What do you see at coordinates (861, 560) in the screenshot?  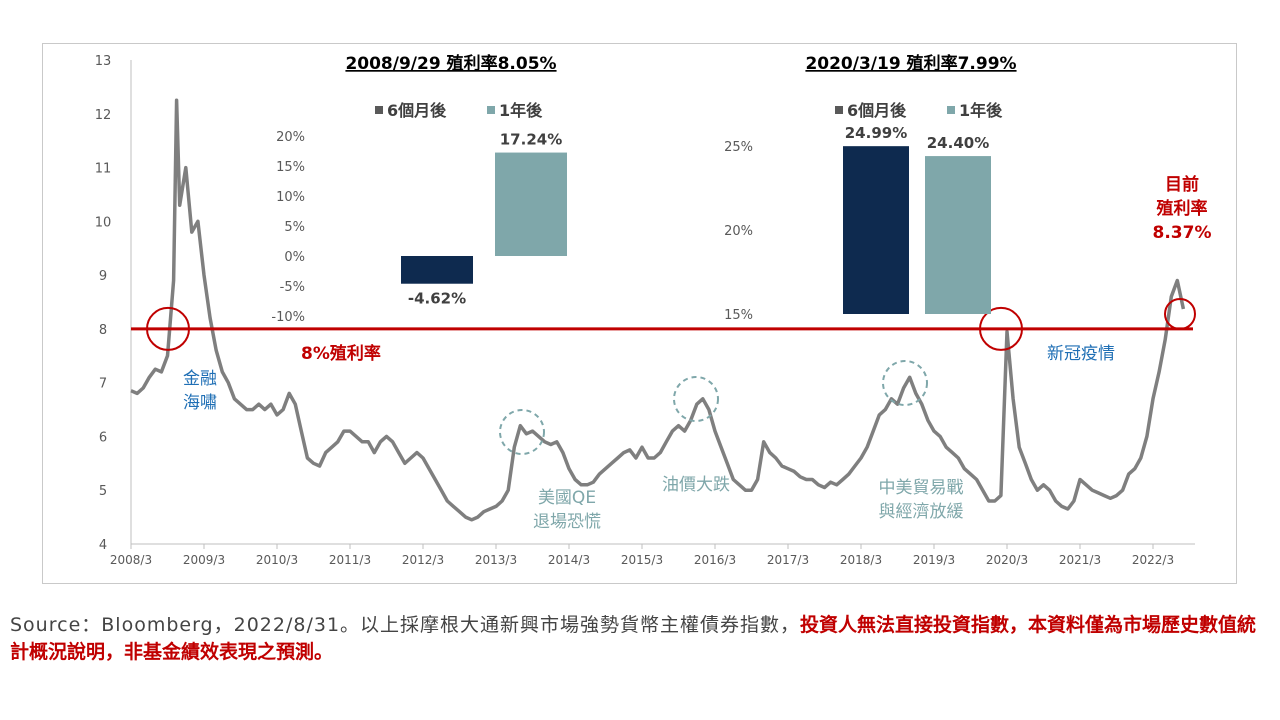 I see `x-tick-label: 2018/3` at bounding box center [861, 560].